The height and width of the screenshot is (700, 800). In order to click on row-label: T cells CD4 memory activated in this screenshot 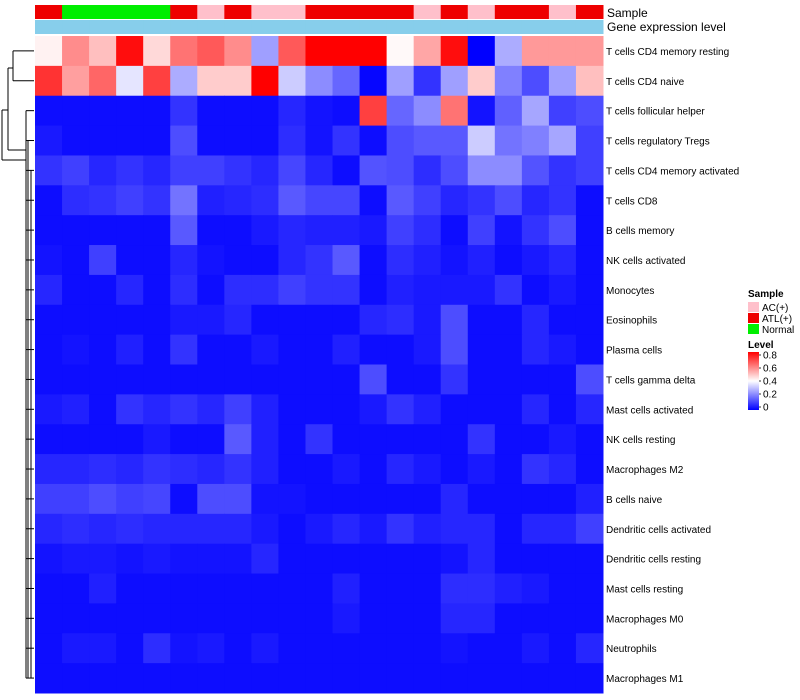, I will do `click(672, 171)`.